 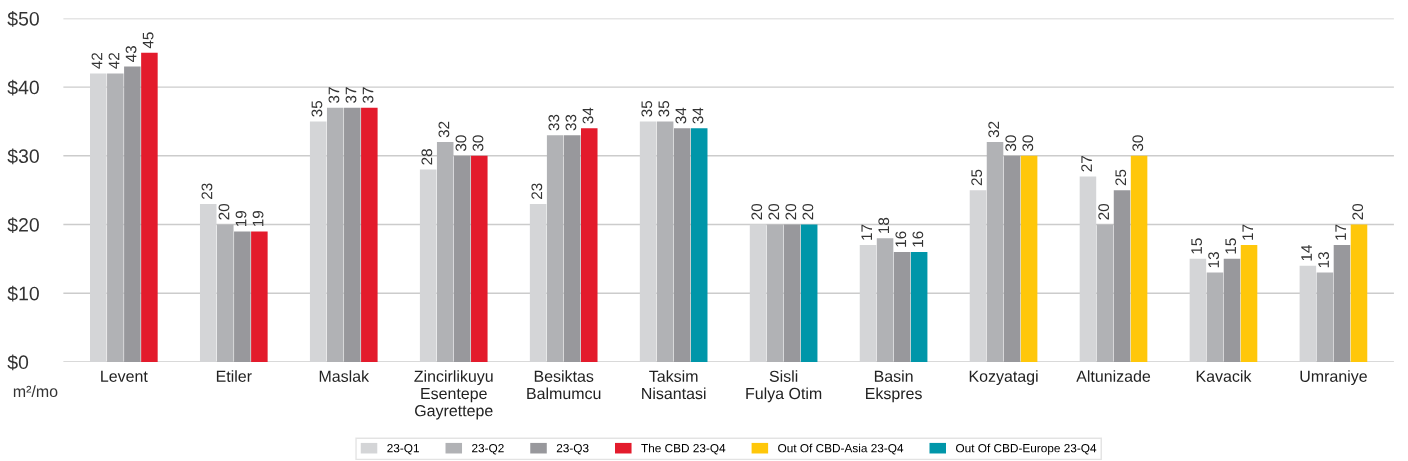 What do you see at coordinates (18, 362) in the screenshot?
I see `y-tick-label: $0` at bounding box center [18, 362].